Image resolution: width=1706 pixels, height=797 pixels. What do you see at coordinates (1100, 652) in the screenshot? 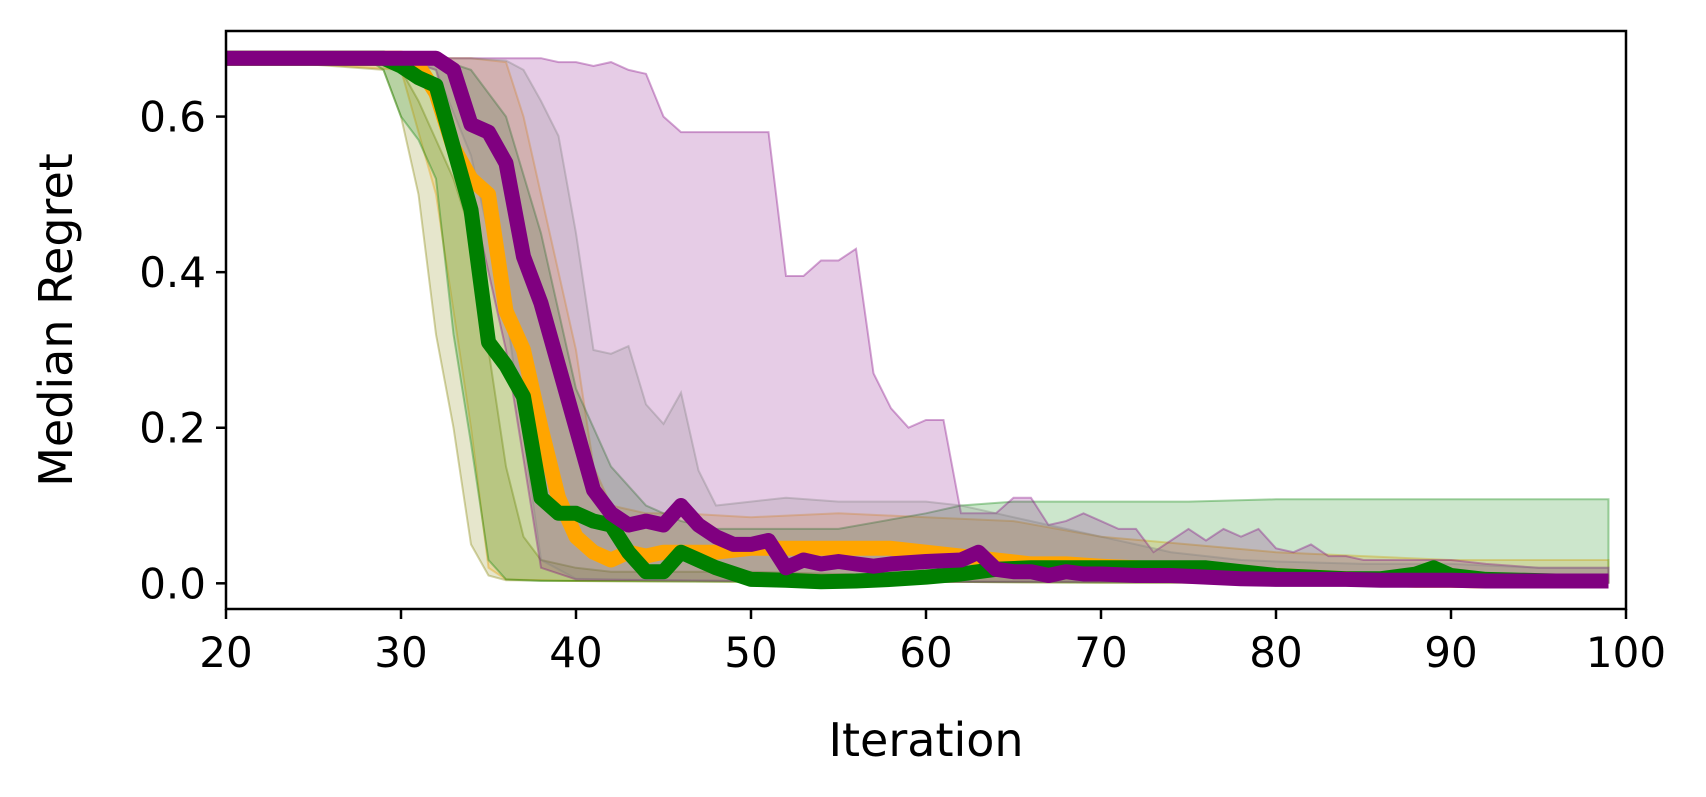
I see `x-tick-label: 70` at bounding box center [1100, 652].